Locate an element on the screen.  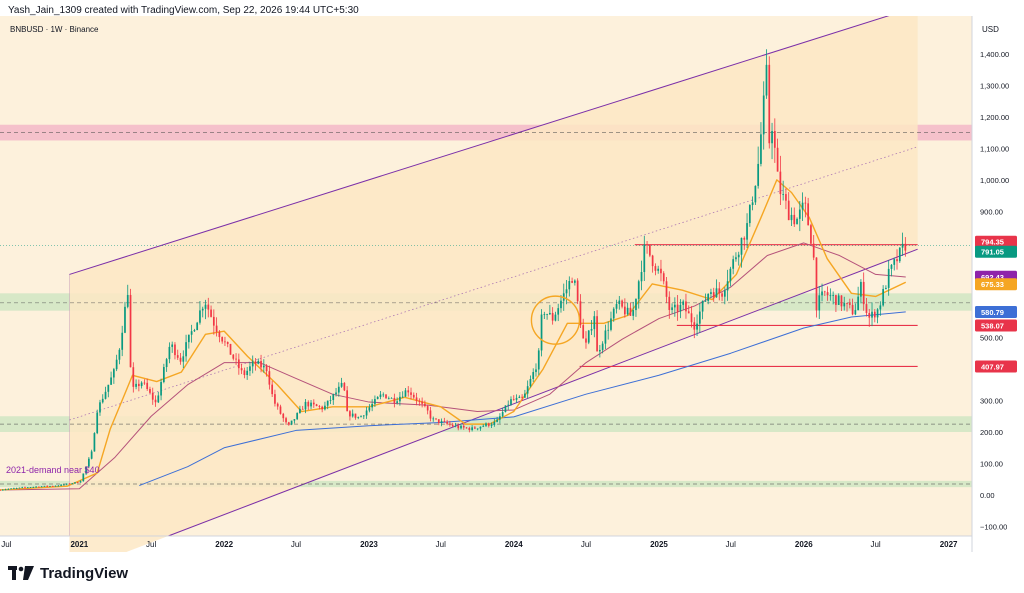
x-tick-label-4: Jul is located at coordinates (296, 544).